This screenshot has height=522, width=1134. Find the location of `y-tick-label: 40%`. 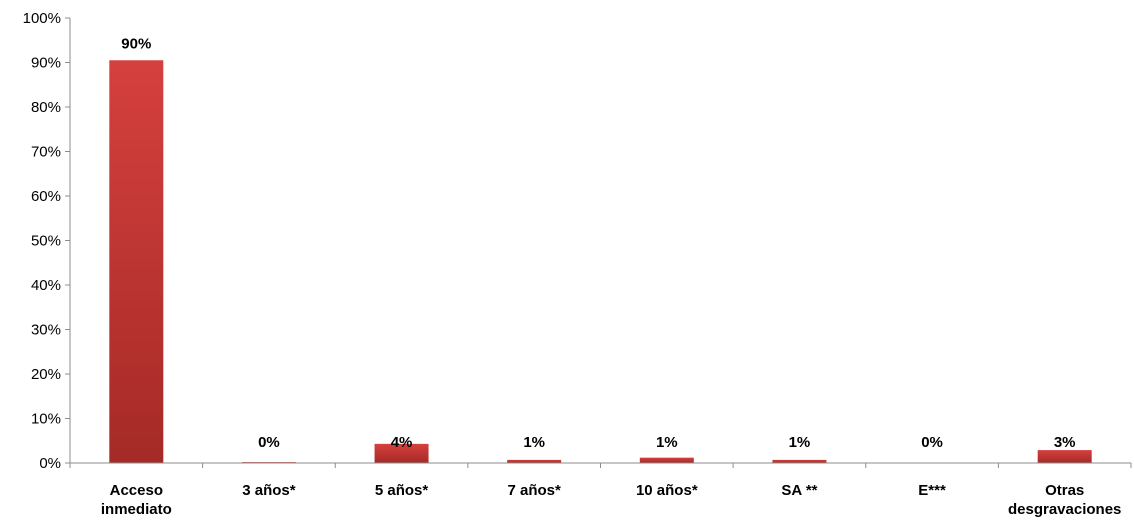

y-tick-label: 40% is located at coordinates (46, 285).